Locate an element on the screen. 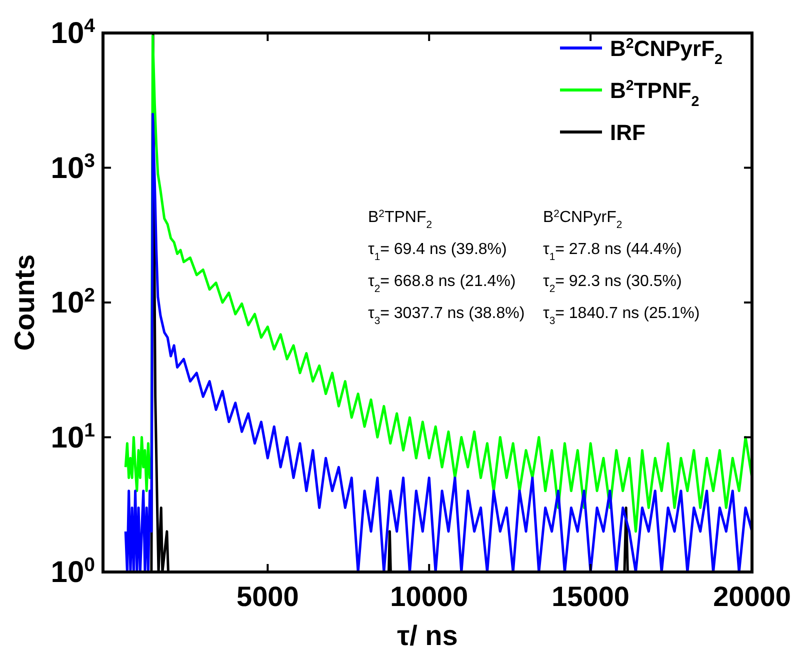 This screenshot has height=653, width=796. annotation: τ$_{1}$= 27.8 ns (44.4%) is located at coordinates (612, 251).